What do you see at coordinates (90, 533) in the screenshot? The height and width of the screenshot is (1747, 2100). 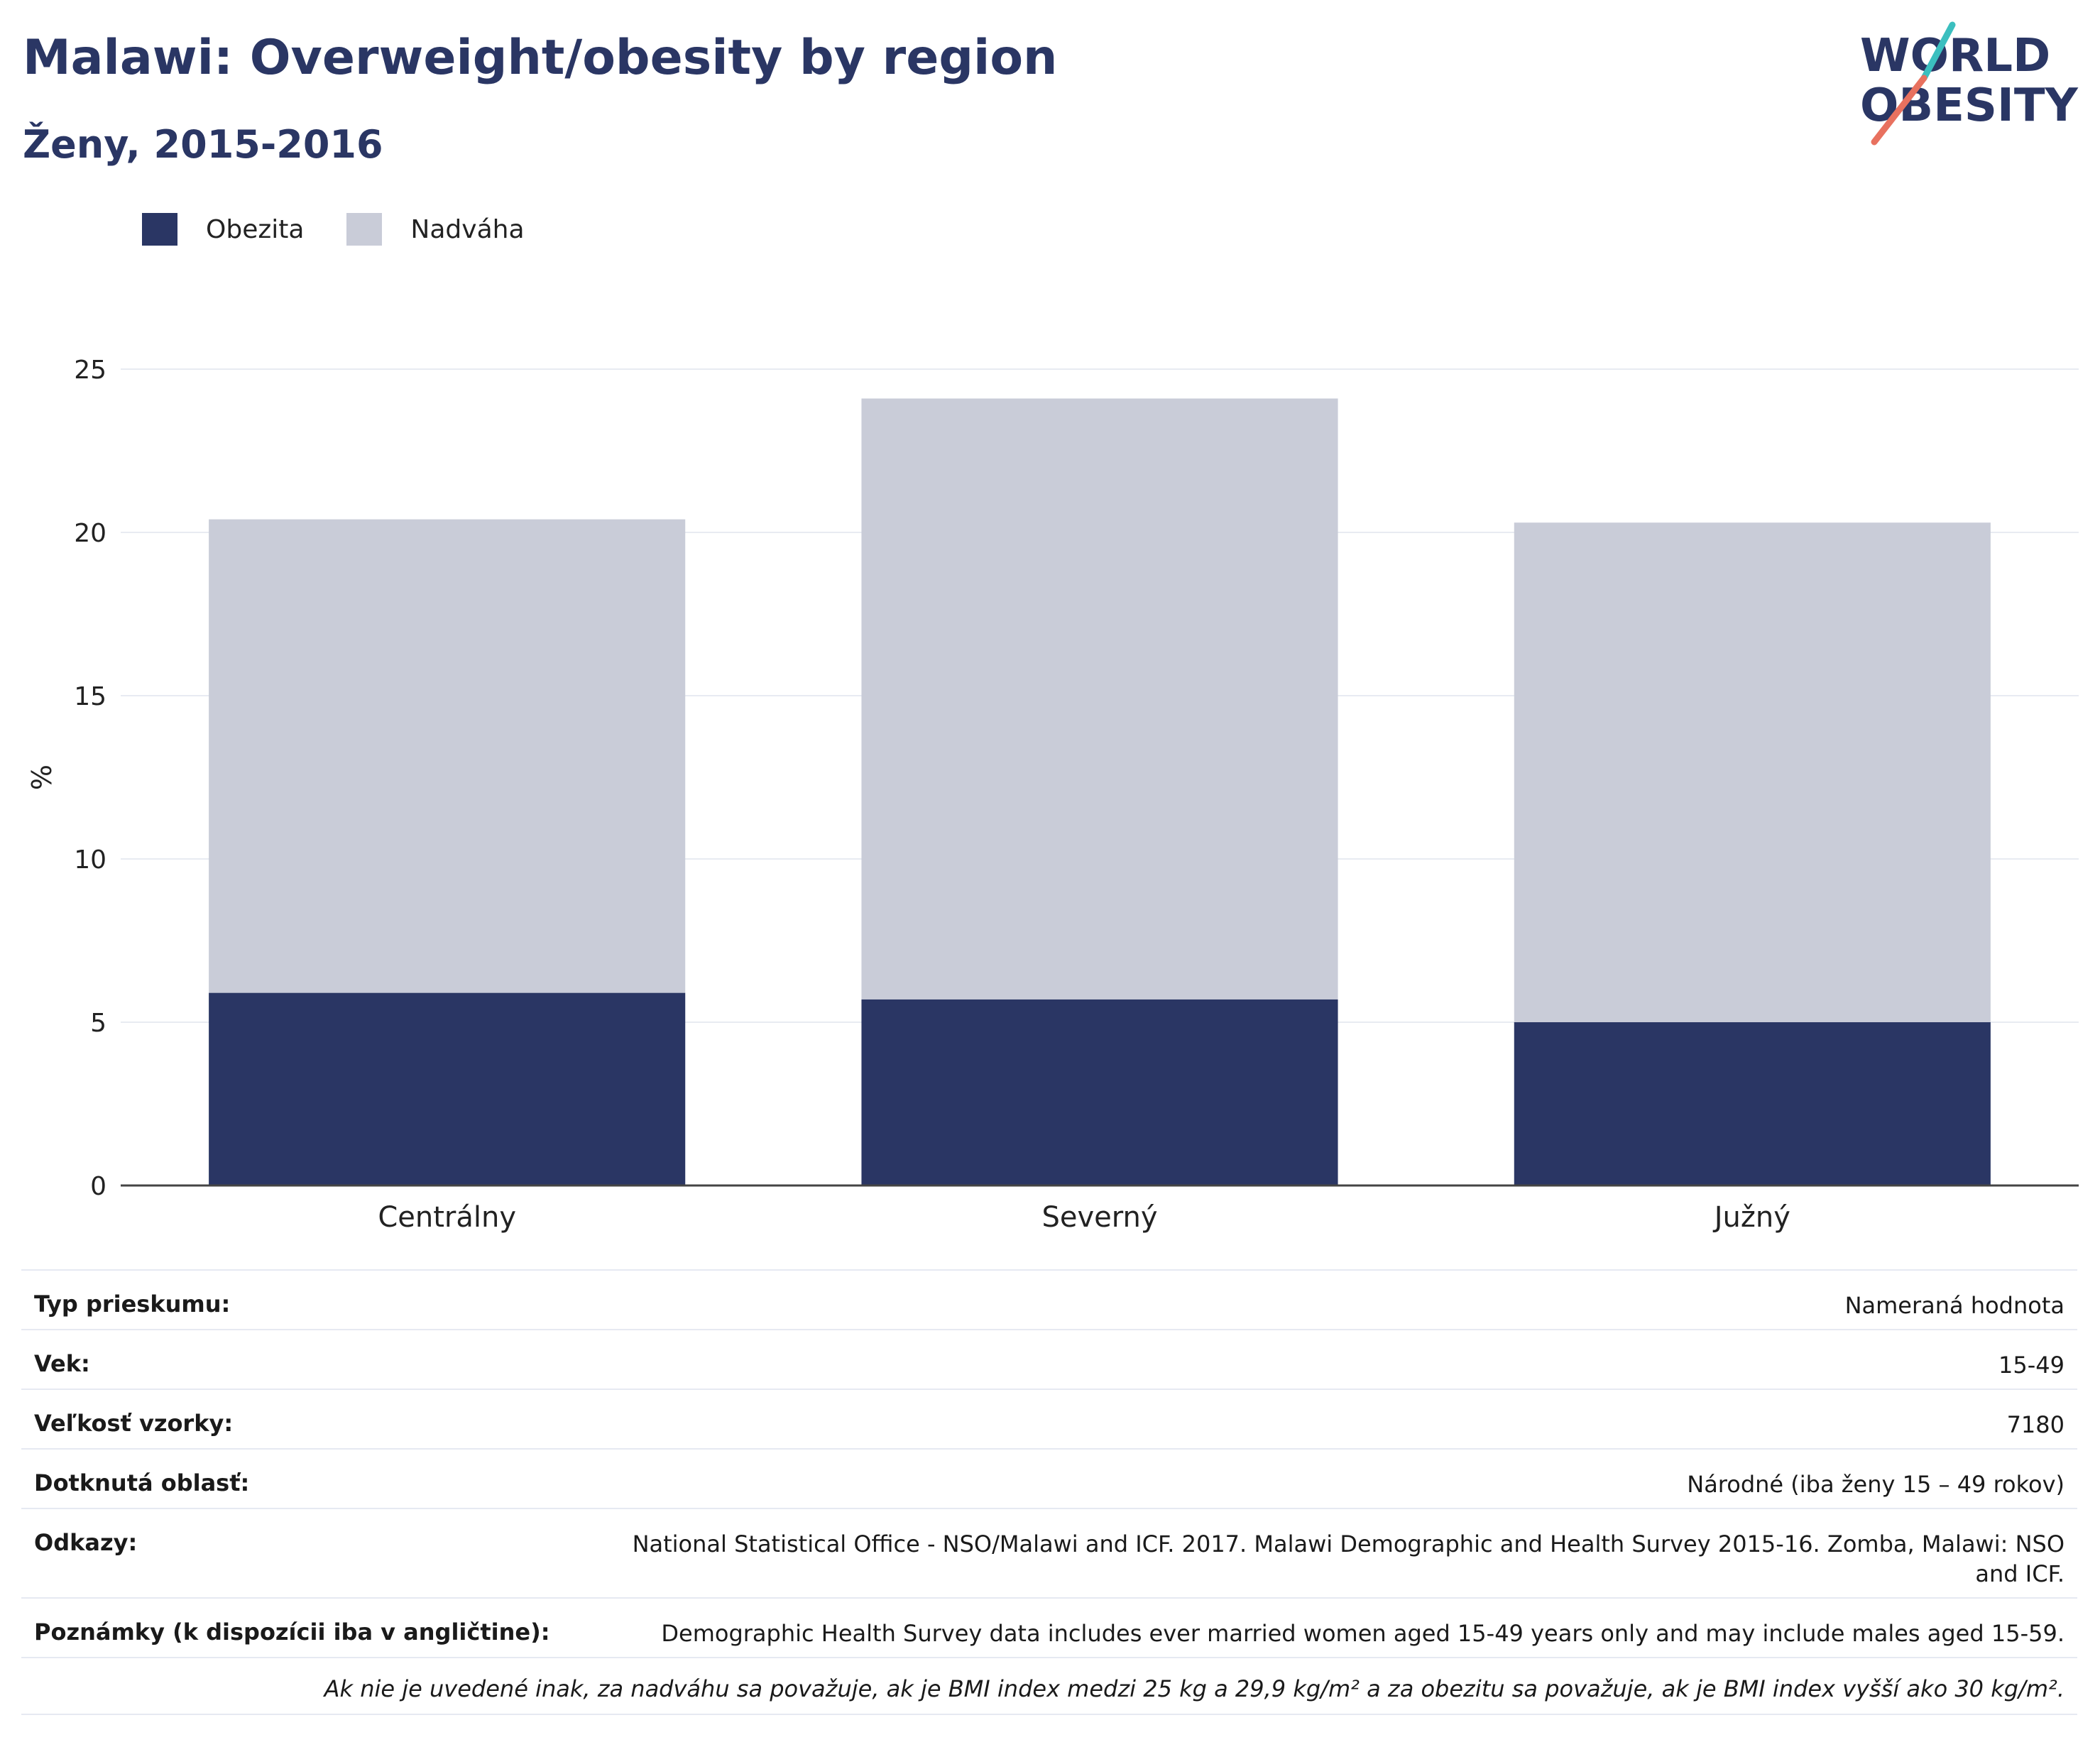 I see `y-tick-label: 20` at bounding box center [90, 533].